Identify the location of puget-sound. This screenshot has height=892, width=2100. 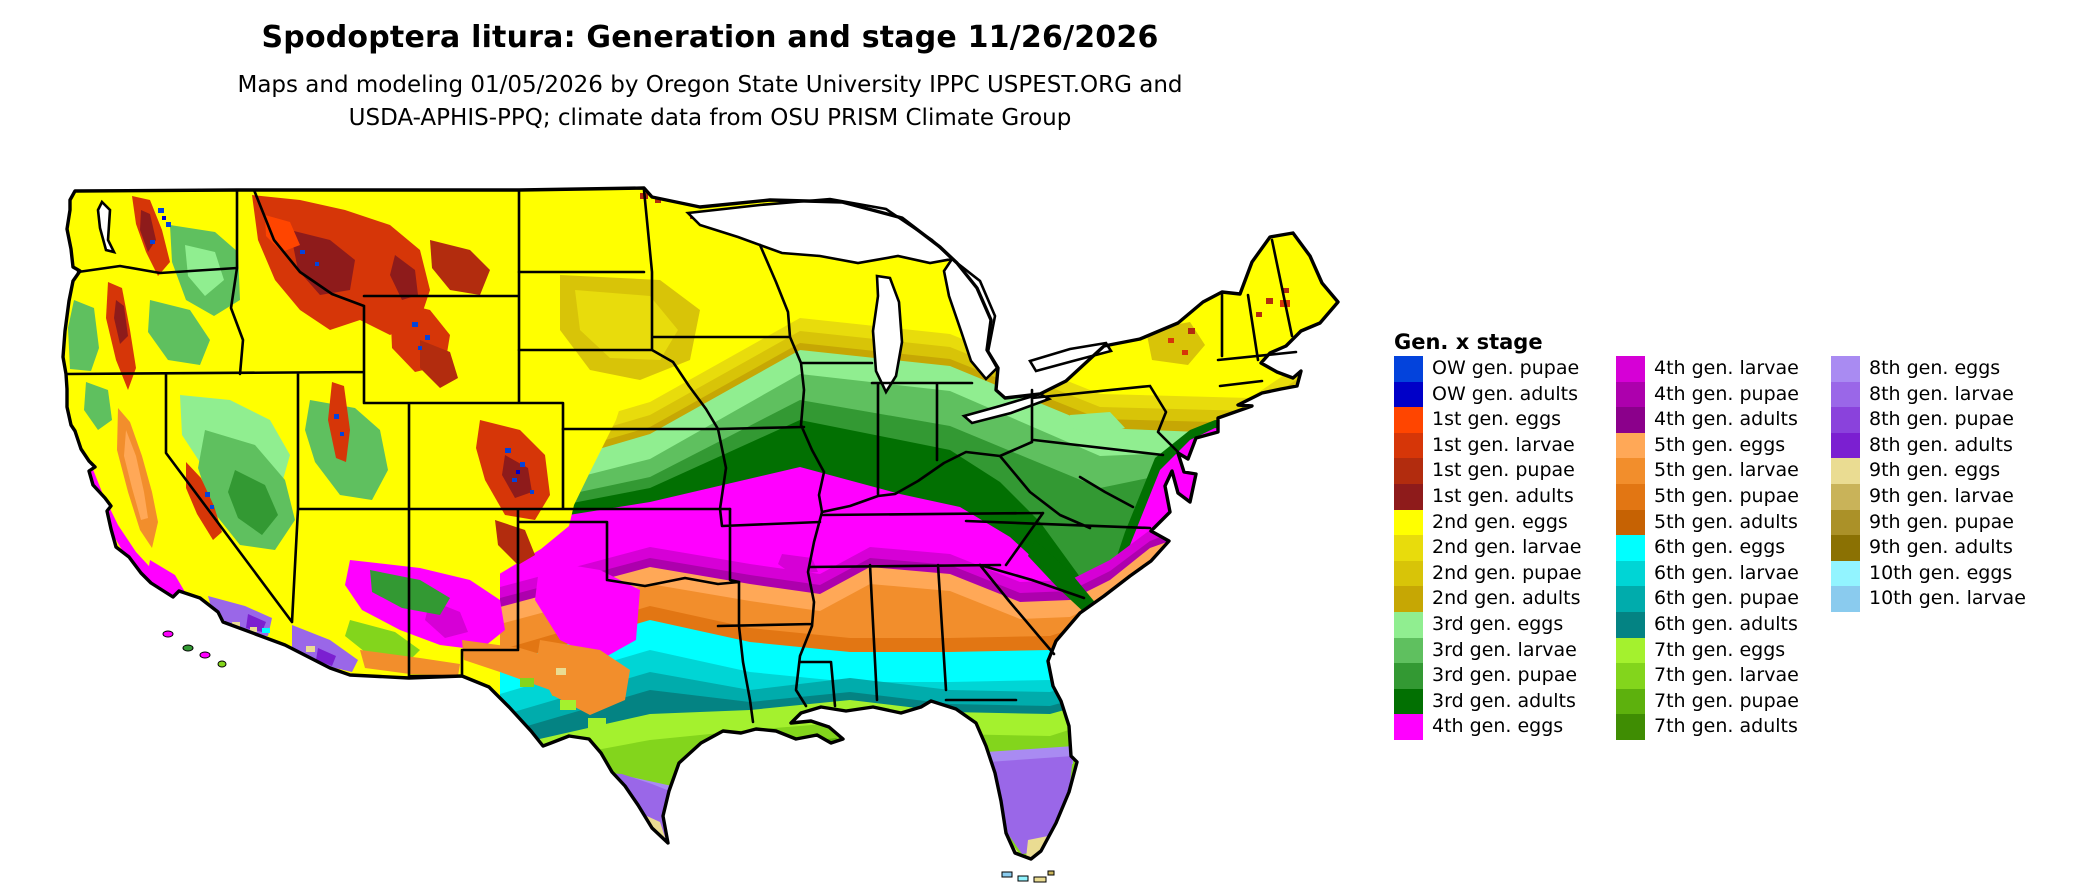
(106, 226).